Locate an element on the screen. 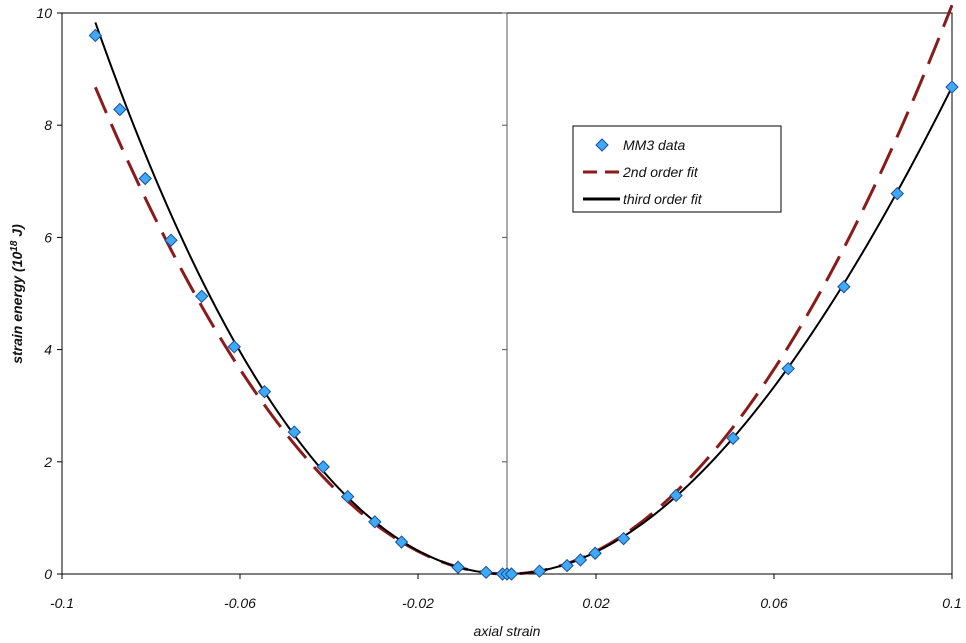 Image resolution: width=966 pixels, height=643 pixels. x-axis-title: axial strain is located at coordinates (507, 631).